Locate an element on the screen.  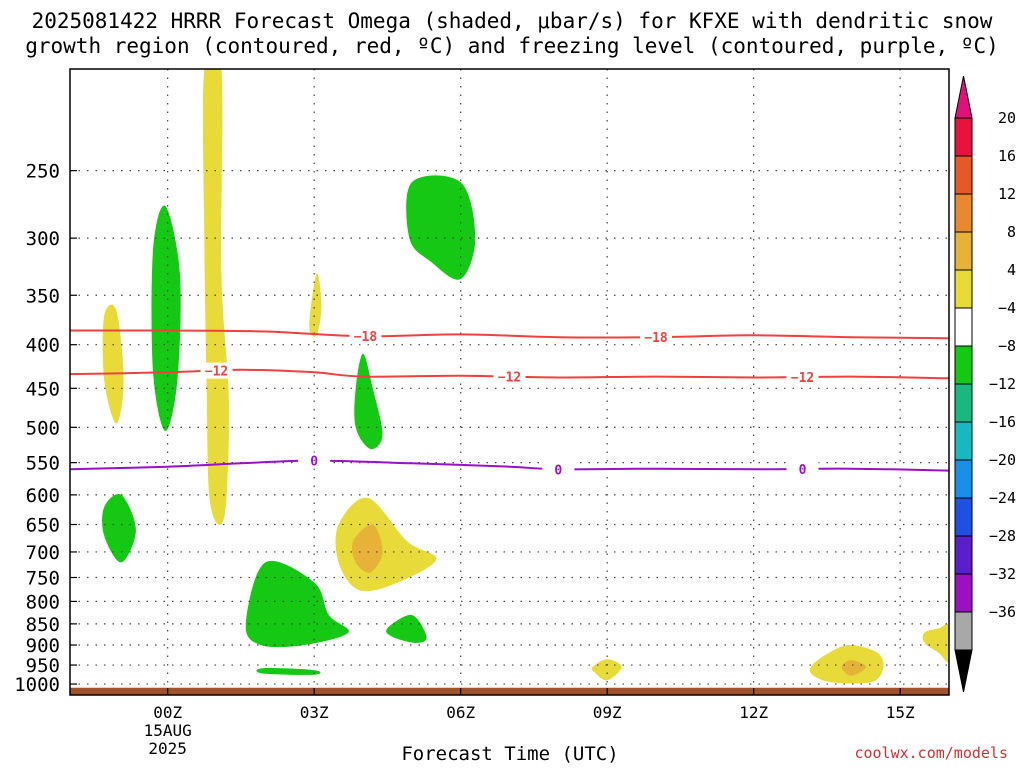
colorbar-label-4: 4 is located at coordinates (1011, 270).